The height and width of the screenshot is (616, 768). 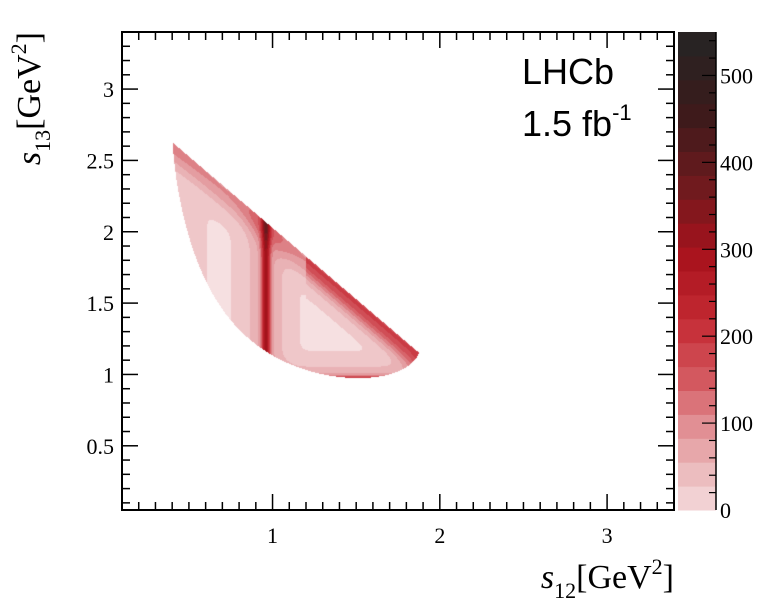 I want to click on x-axis-symbol: s, so click(x=547, y=577).